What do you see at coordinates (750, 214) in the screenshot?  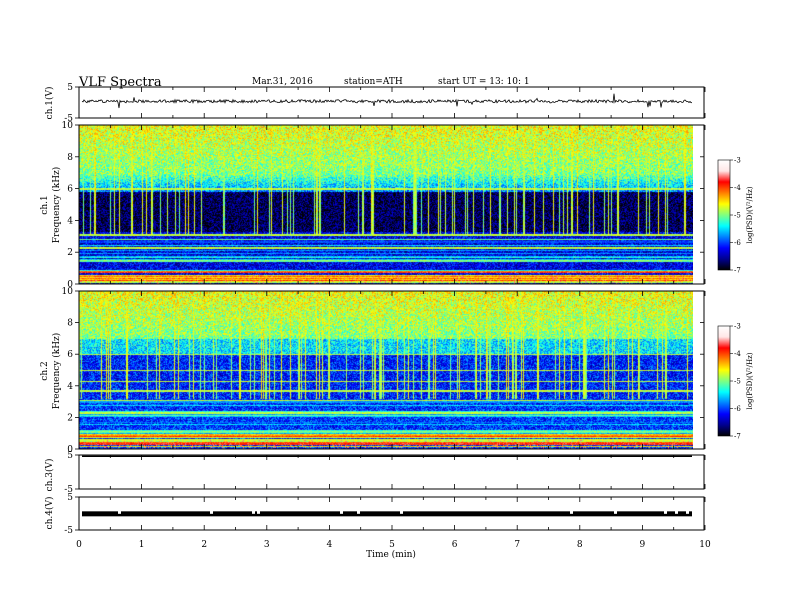 I see `colorbar1-label: log(PSD)(V²/Hz)` at bounding box center [750, 214].